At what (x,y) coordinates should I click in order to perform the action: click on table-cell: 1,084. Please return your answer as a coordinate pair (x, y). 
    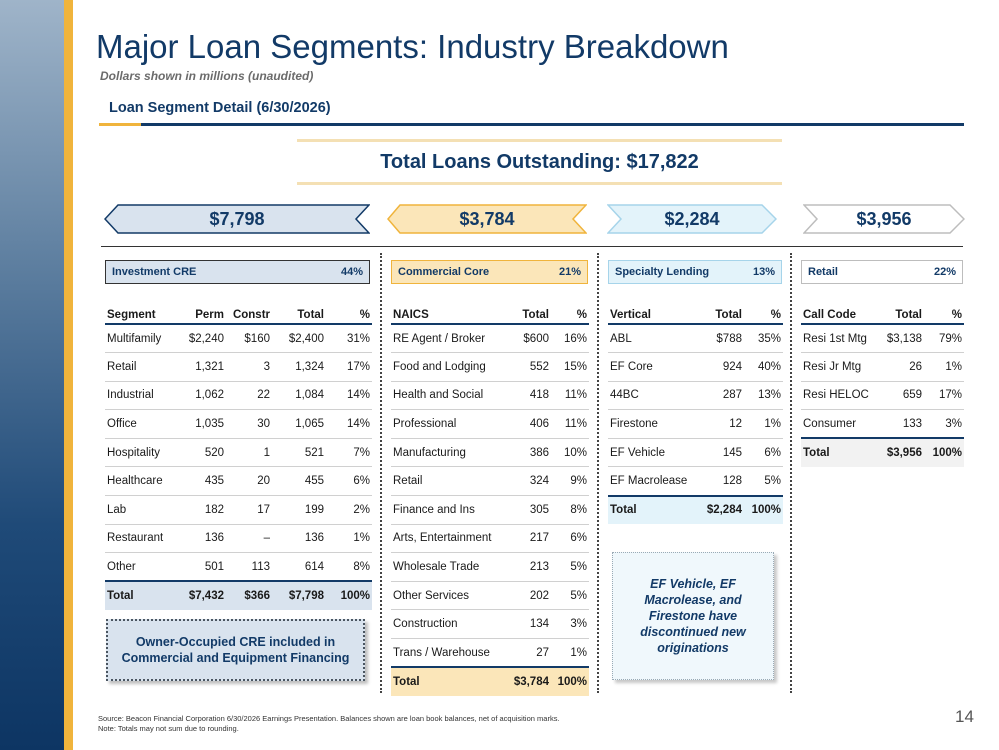
    Looking at the image, I should click on (299, 396).